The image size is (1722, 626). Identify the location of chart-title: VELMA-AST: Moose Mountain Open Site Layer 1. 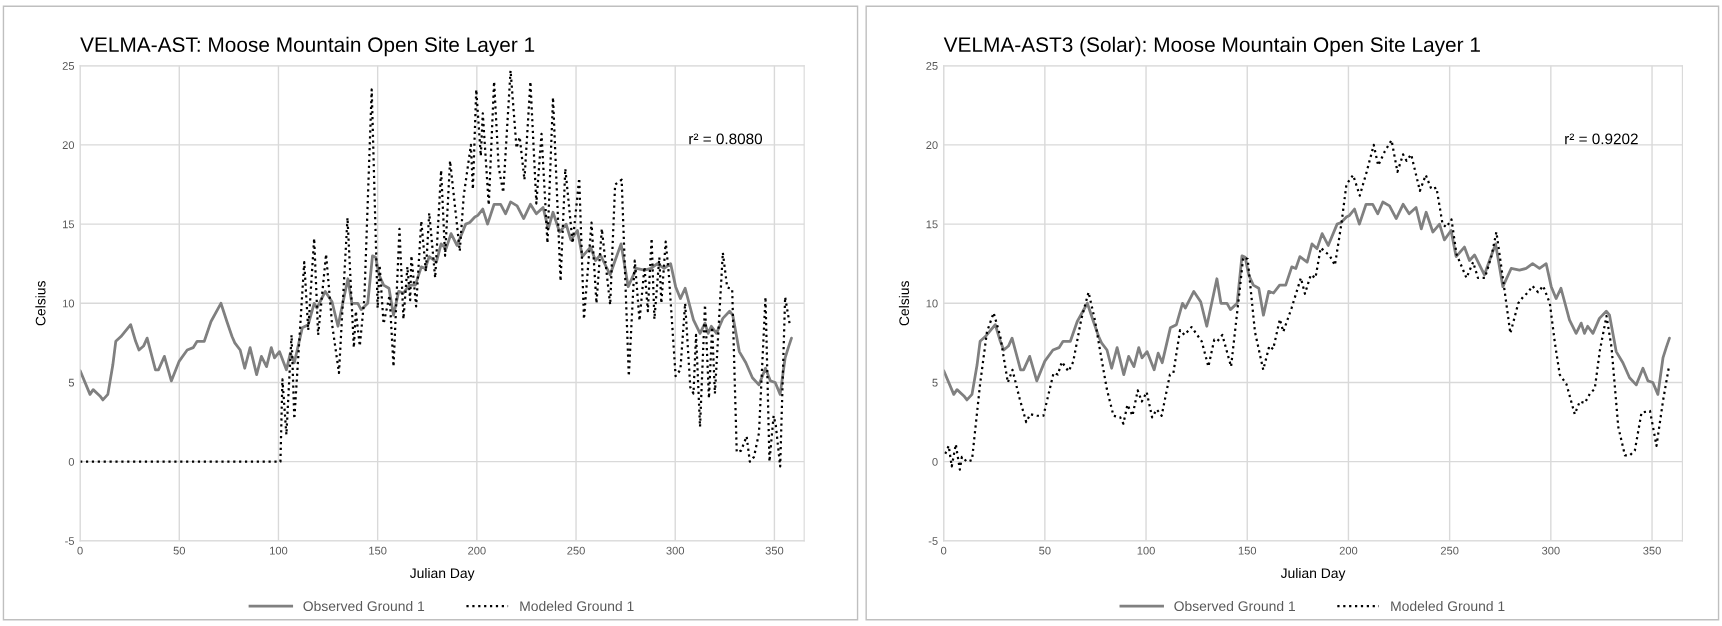
(307, 46).